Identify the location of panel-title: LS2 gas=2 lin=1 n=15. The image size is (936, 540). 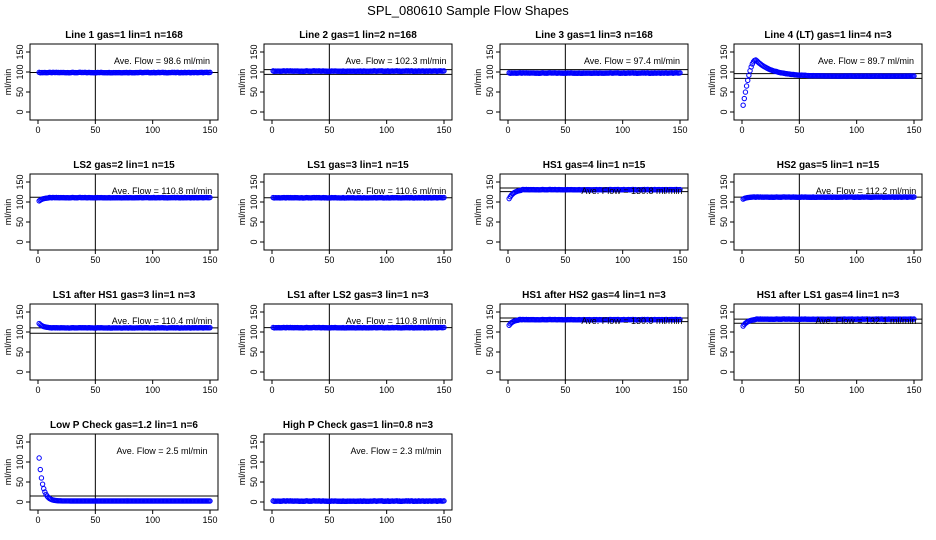
(124, 165).